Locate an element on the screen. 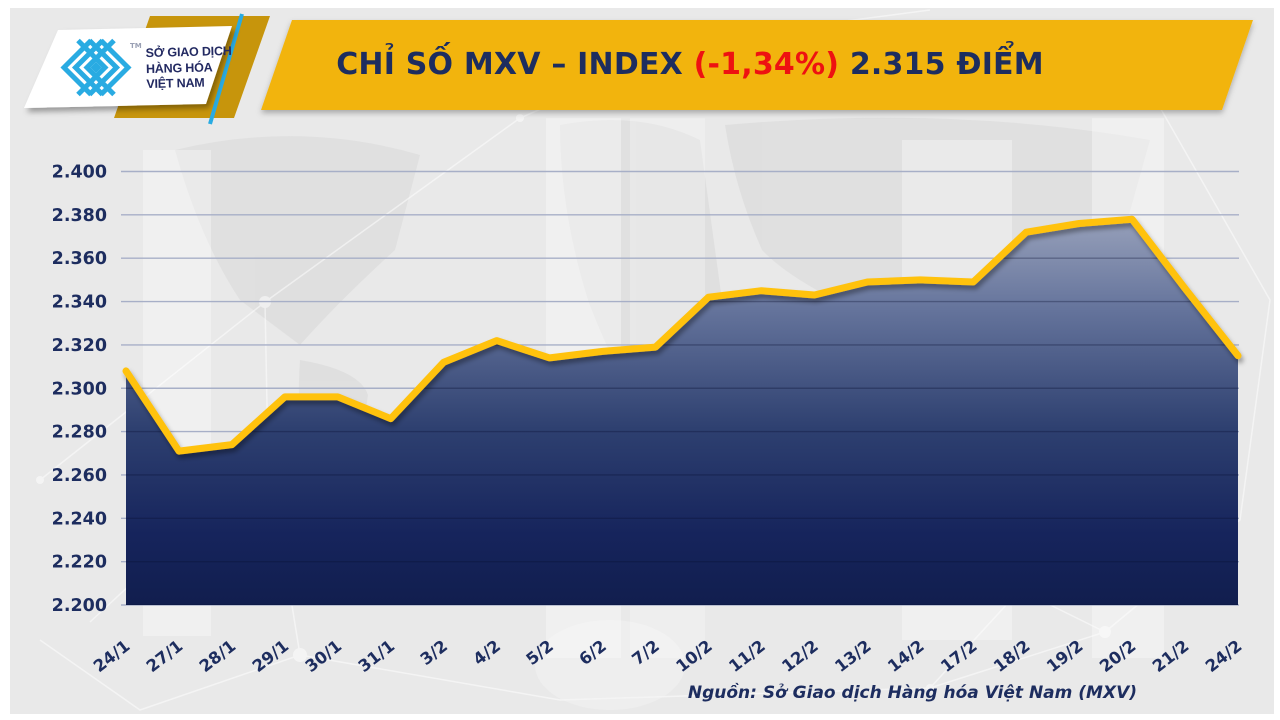 The height and width of the screenshot is (720, 1280). y-tick-label: 2.340 is located at coordinates (79, 303).